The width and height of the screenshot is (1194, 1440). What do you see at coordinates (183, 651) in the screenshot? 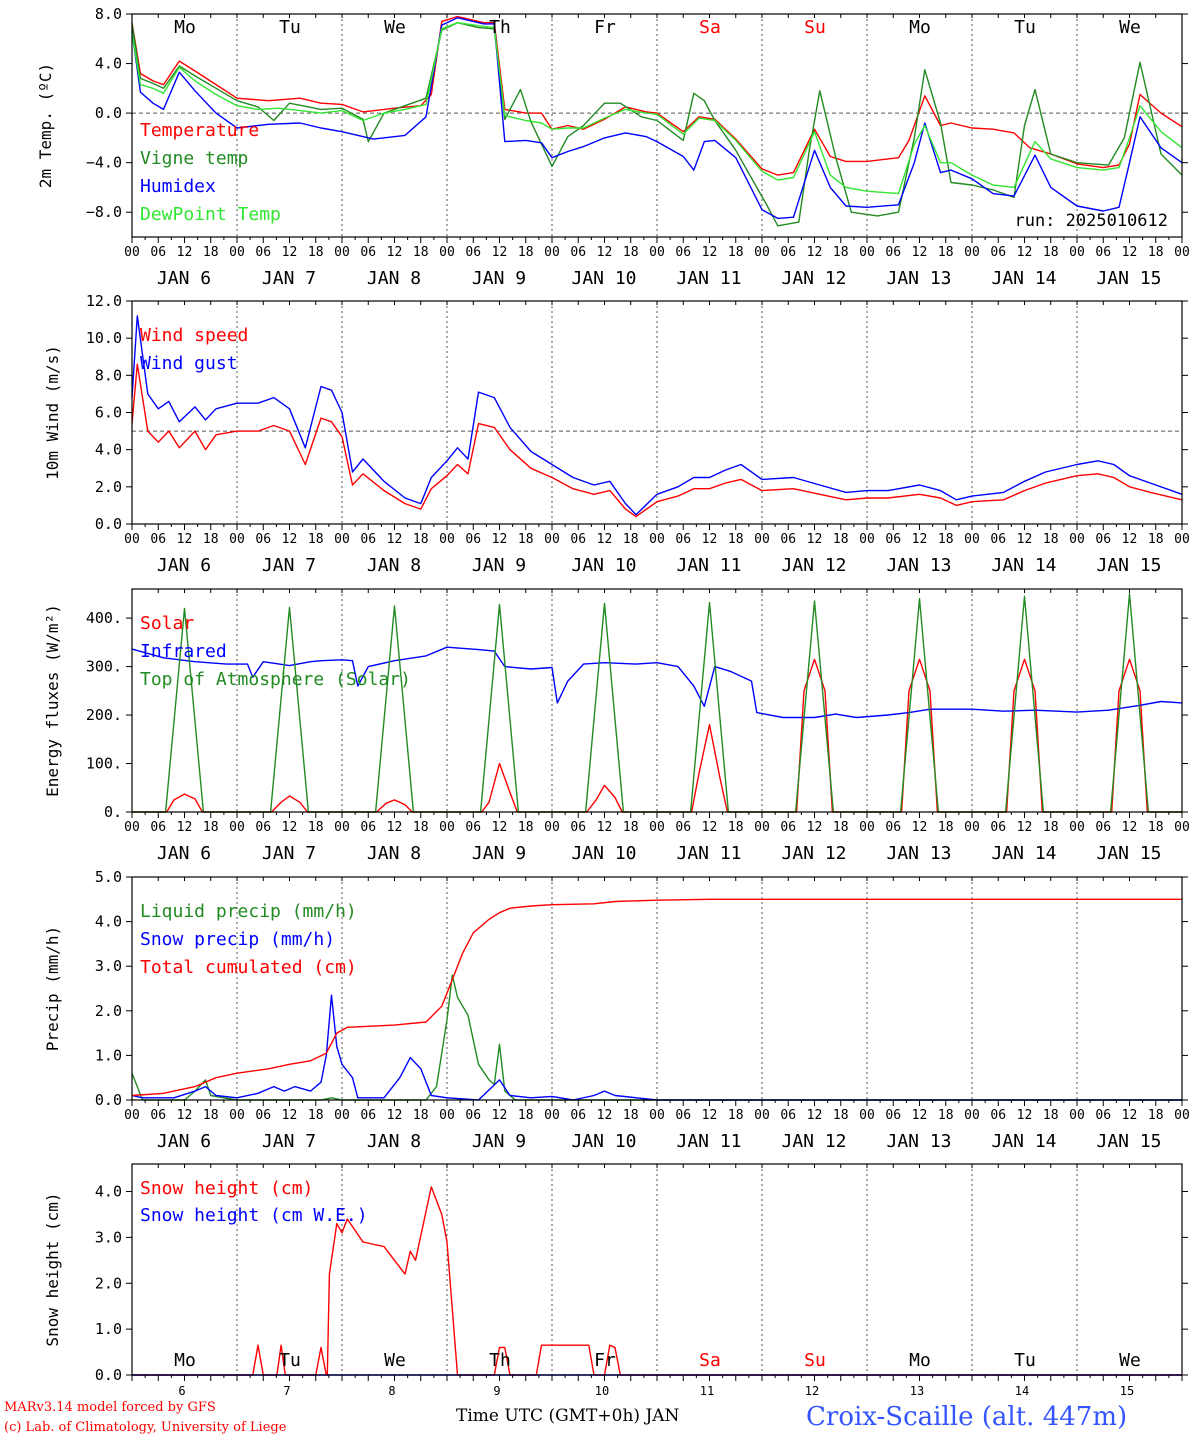
I see `legend-entry: Infrared` at bounding box center [183, 651].